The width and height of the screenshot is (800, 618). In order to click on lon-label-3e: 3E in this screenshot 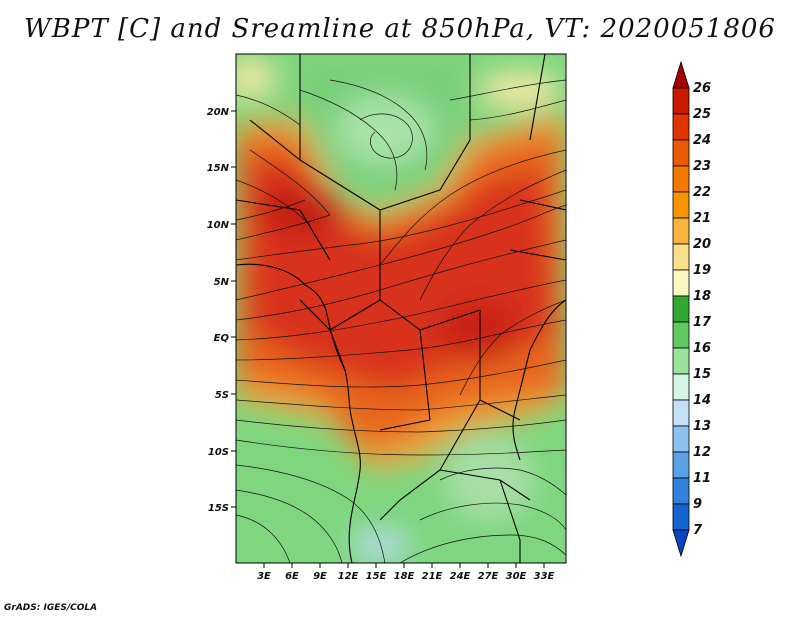, I will do `click(264, 576)`.